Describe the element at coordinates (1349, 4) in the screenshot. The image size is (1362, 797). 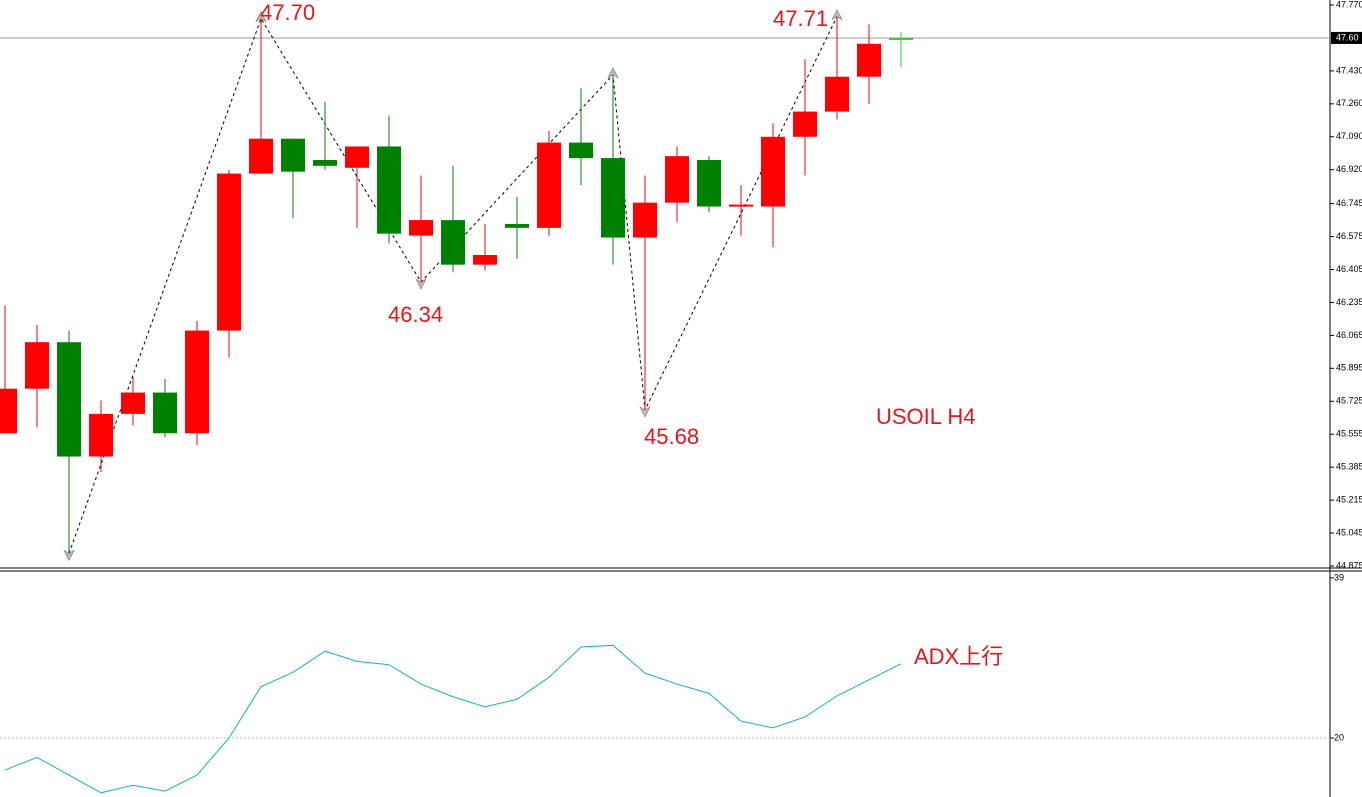
I see `y-tick-label: 47.770` at that location.